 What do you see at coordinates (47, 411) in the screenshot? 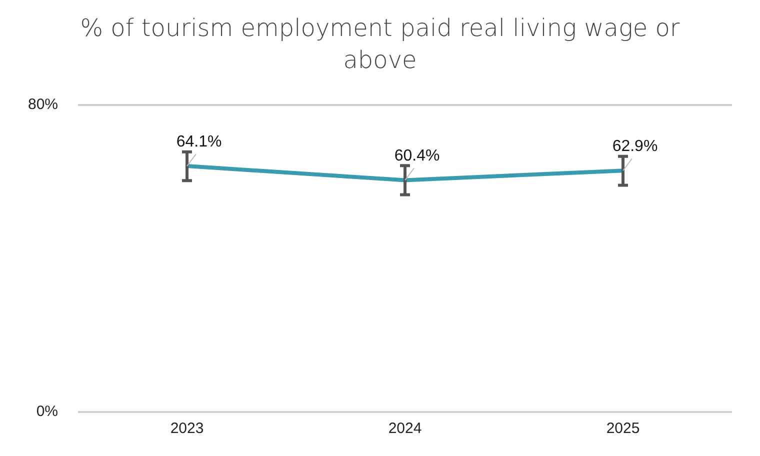
I see `y-tick-label: 0%` at bounding box center [47, 411].